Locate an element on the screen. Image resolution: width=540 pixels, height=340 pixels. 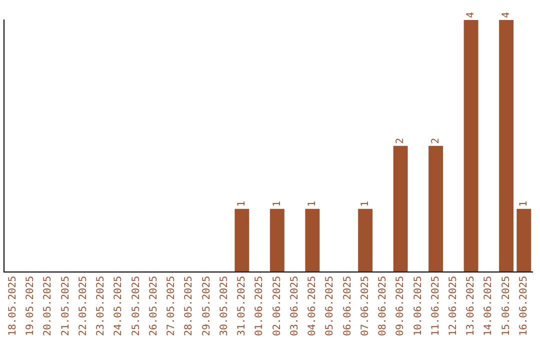
x-tick-label: 09.06.2025 is located at coordinates (400, 306).